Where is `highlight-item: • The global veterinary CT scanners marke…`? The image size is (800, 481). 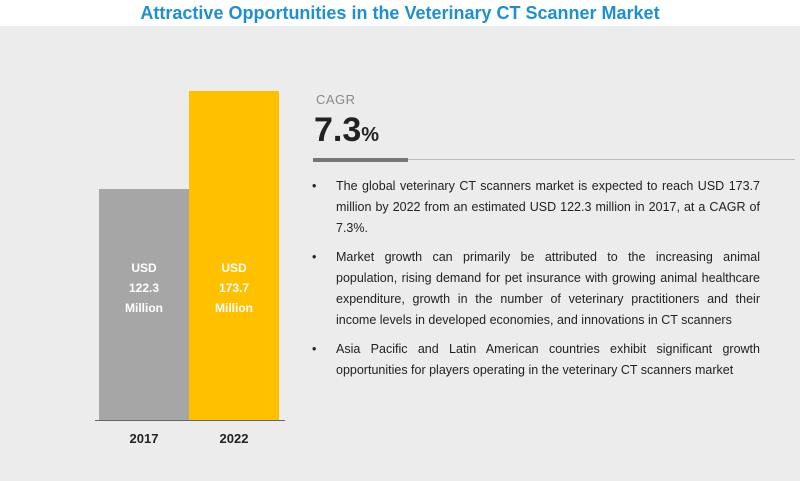 highlight-item: • The global veterinary CT scanners marke… is located at coordinates (536, 207).